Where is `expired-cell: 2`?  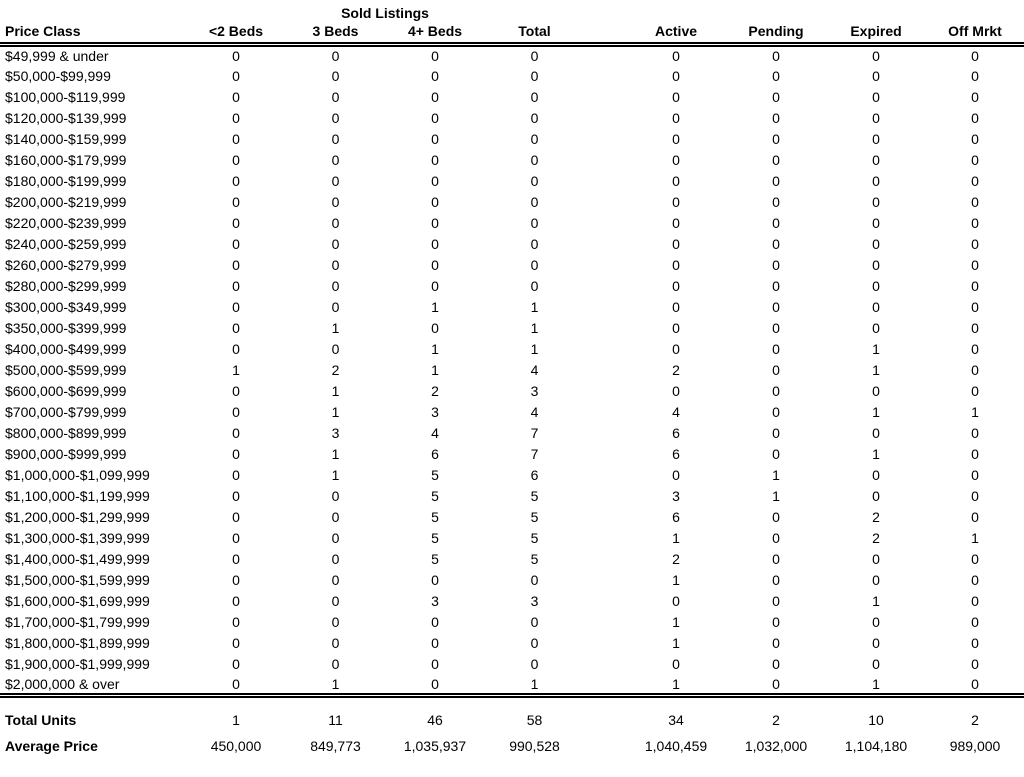 expired-cell: 2 is located at coordinates (876, 517).